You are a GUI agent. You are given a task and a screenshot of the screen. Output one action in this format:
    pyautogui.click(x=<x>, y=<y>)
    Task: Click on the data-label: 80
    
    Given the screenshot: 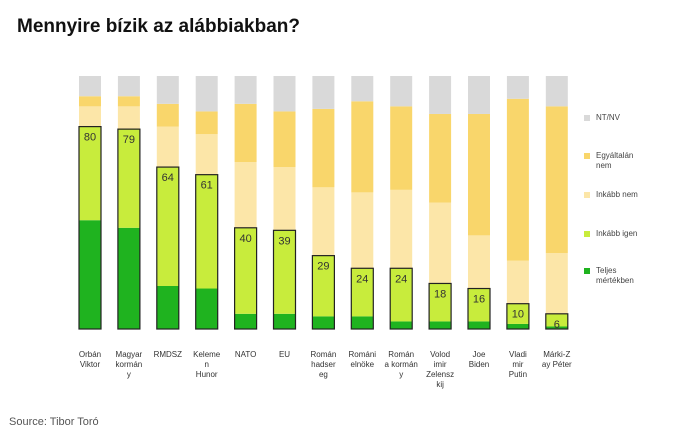 What is the action you would take?
    pyautogui.click(x=90, y=138)
    